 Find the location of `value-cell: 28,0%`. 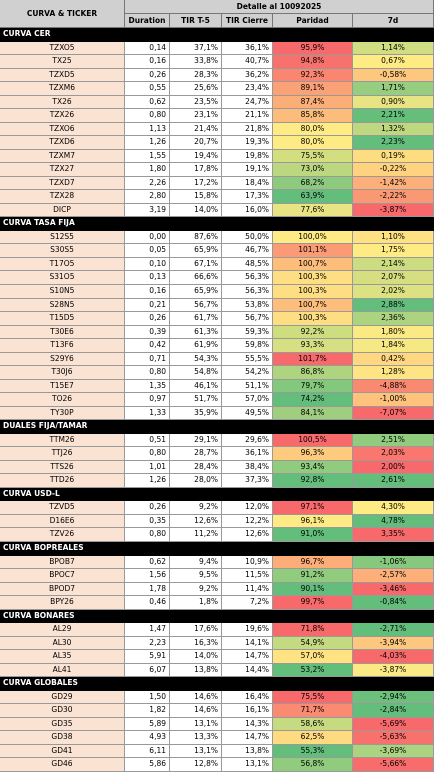

value-cell: 28,0% is located at coordinates (196, 481).